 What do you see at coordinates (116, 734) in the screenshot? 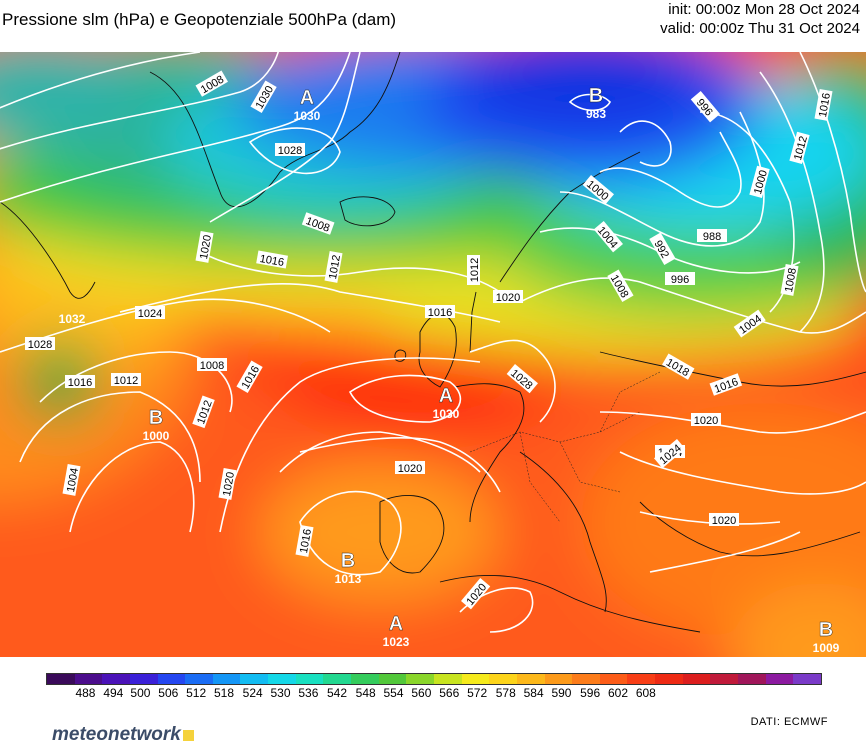
I see `logo-text: meteonetwork` at bounding box center [116, 734].